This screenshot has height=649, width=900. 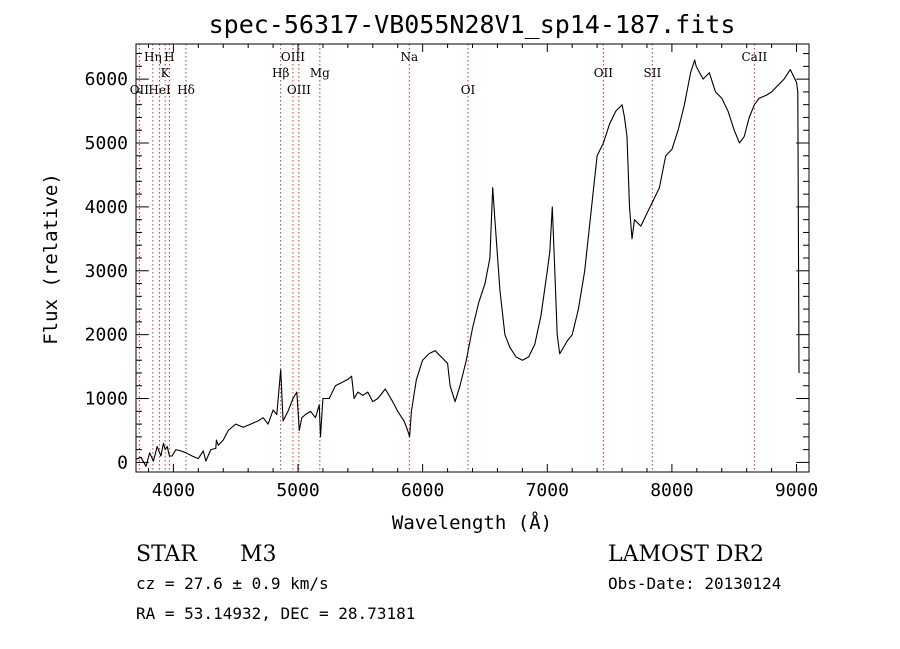 I want to click on y-tick-label: 3000, so click(x=106, y=271).